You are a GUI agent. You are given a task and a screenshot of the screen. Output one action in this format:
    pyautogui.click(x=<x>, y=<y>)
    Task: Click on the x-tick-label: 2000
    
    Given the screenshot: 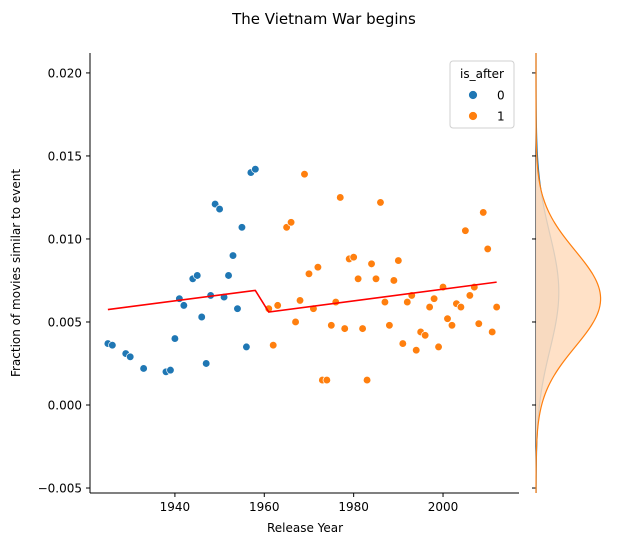 What is the action you would take?
    pyautogui.click(x=443, y=507)
    